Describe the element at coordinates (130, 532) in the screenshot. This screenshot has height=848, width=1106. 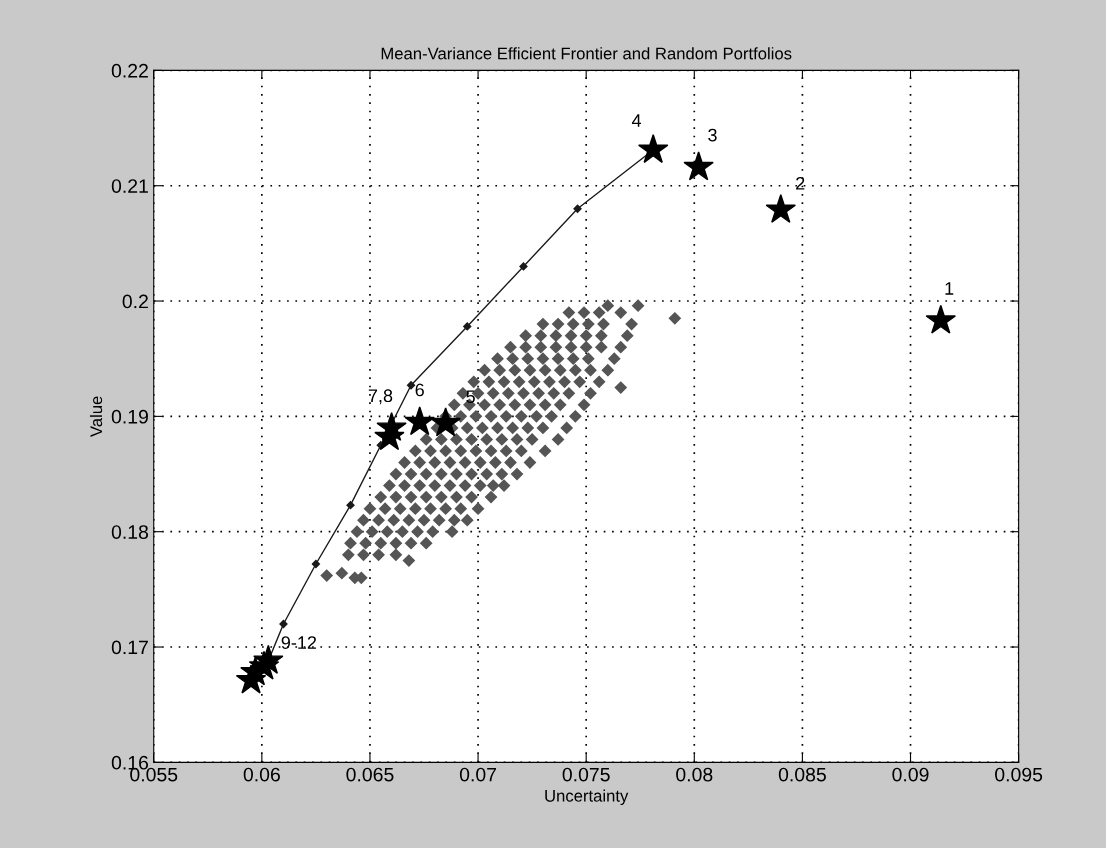
I see `y-tick-label: 0.18` at that location.